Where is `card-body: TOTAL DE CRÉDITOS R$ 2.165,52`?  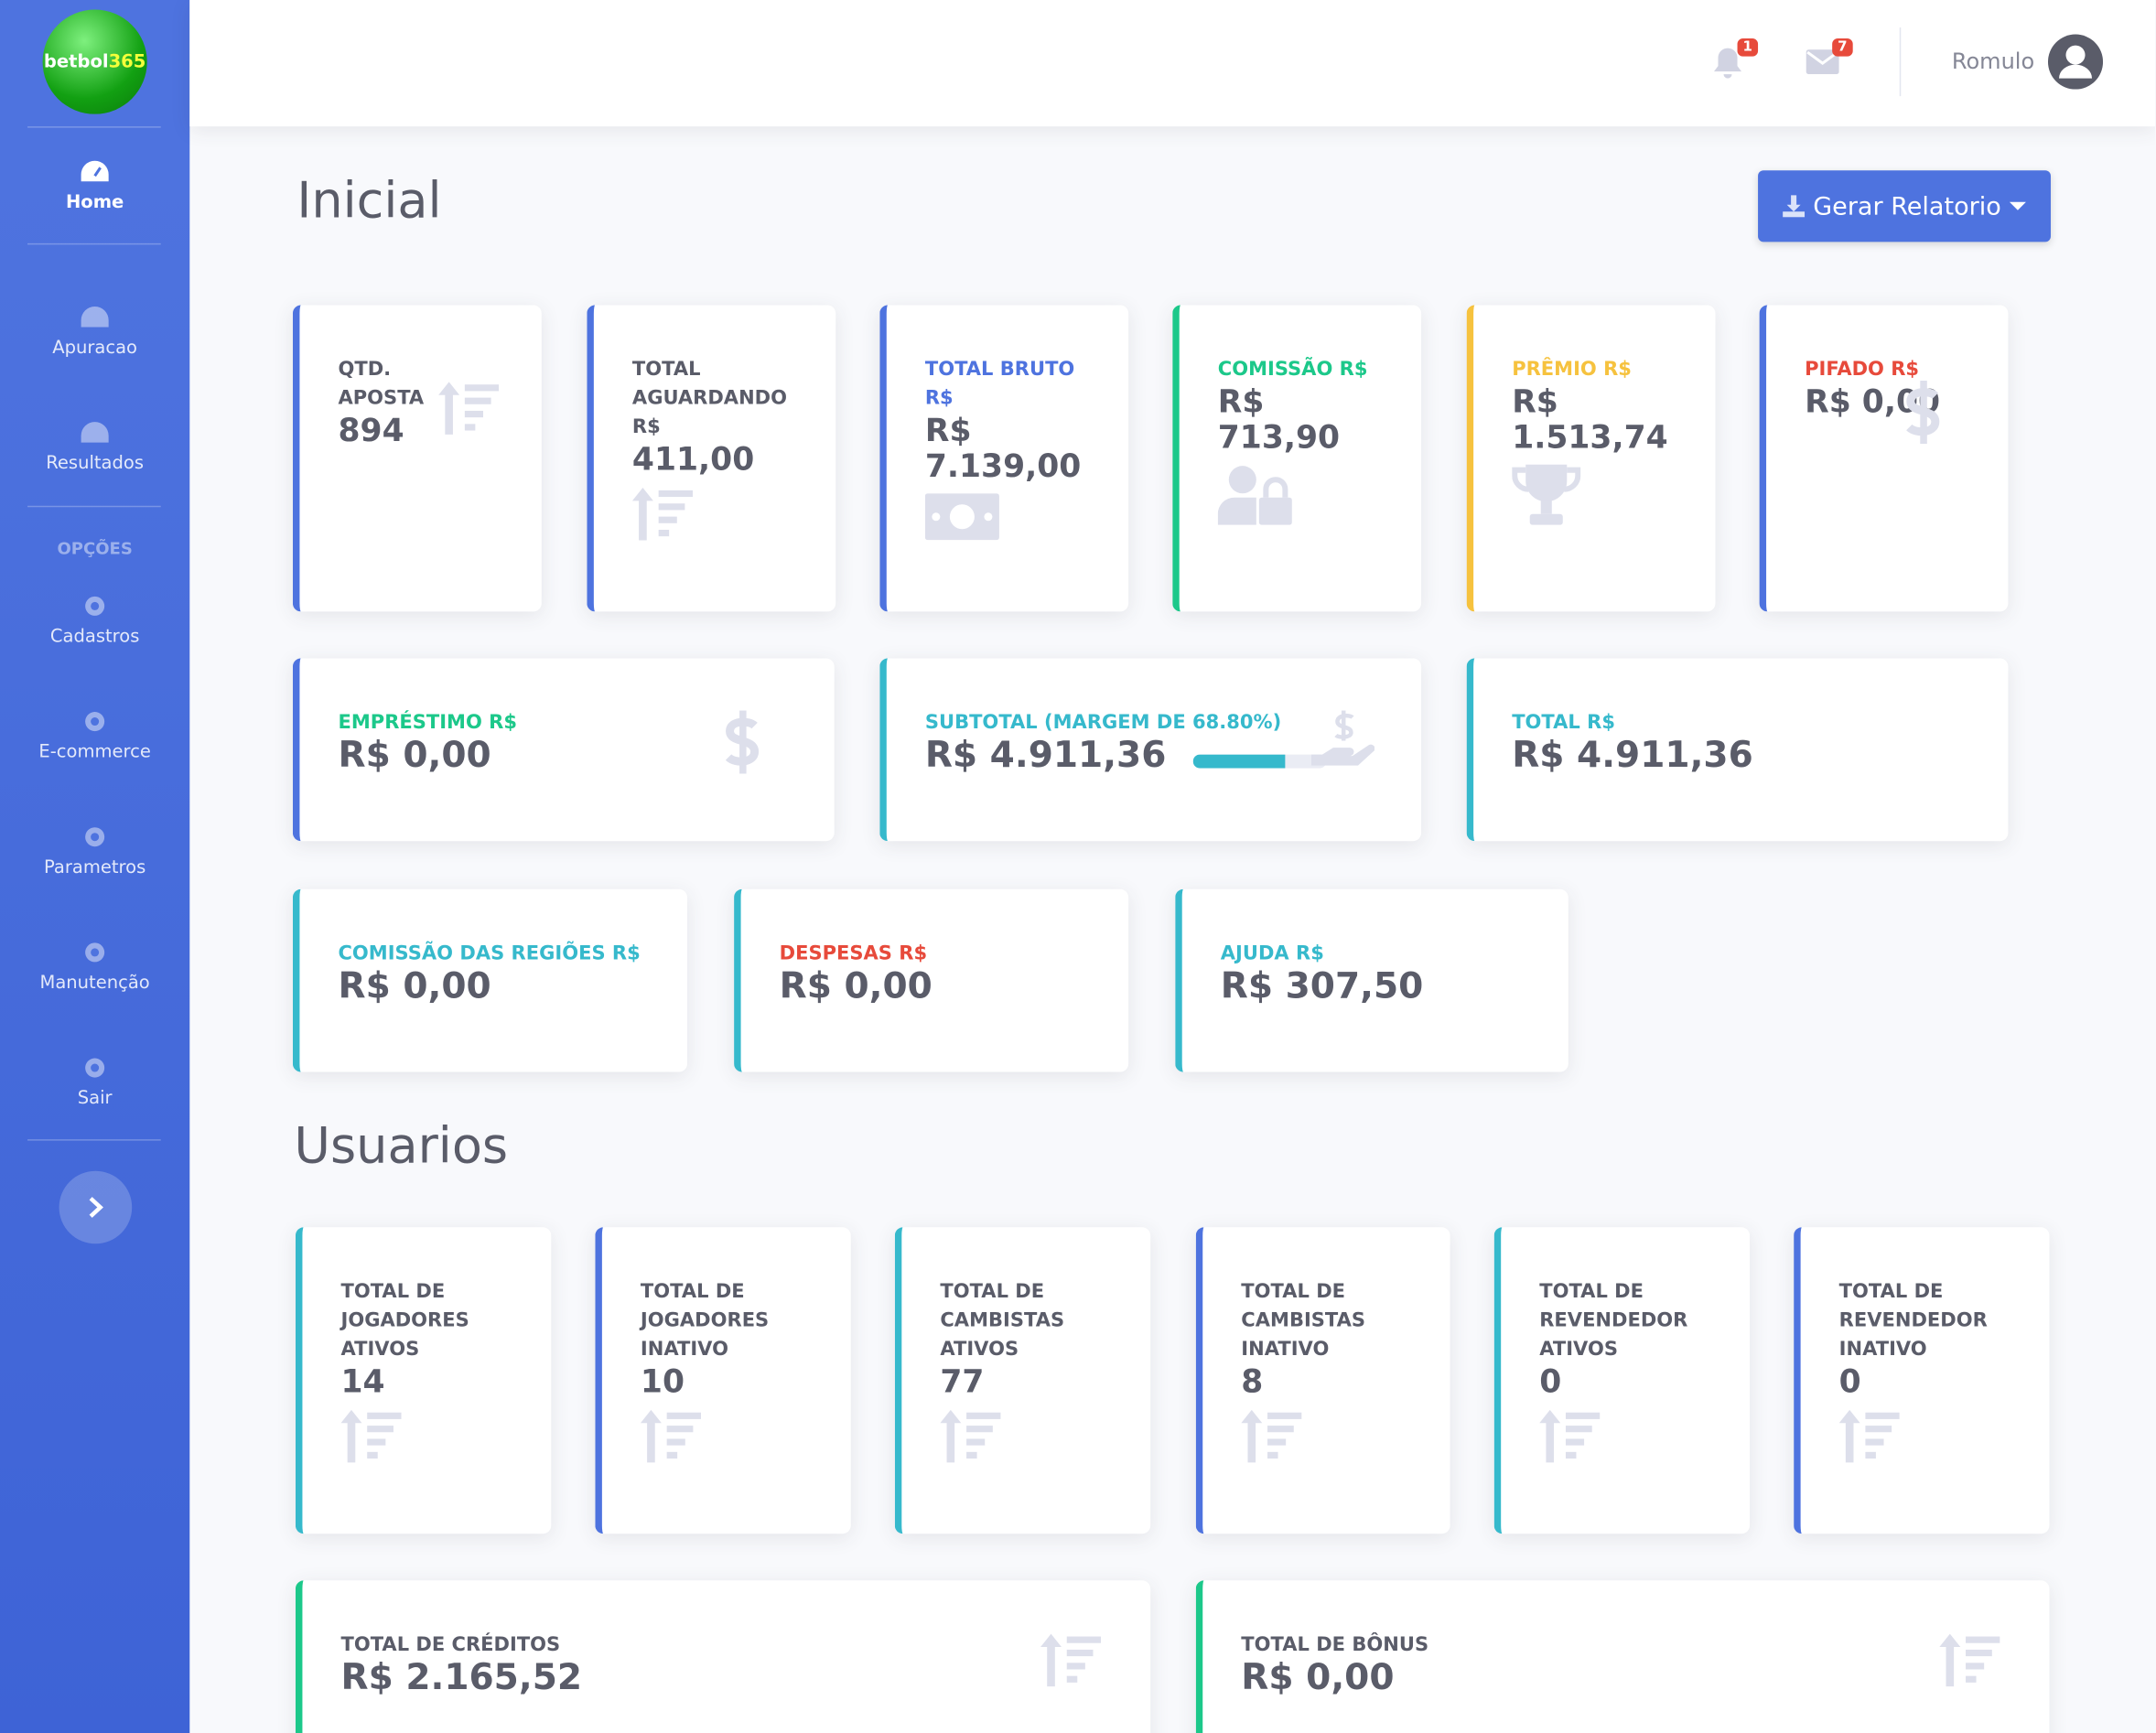 card-body: TOTAL DE CRÉDITOS R$ 2.165,52 is located at coordinates (615, 1663).